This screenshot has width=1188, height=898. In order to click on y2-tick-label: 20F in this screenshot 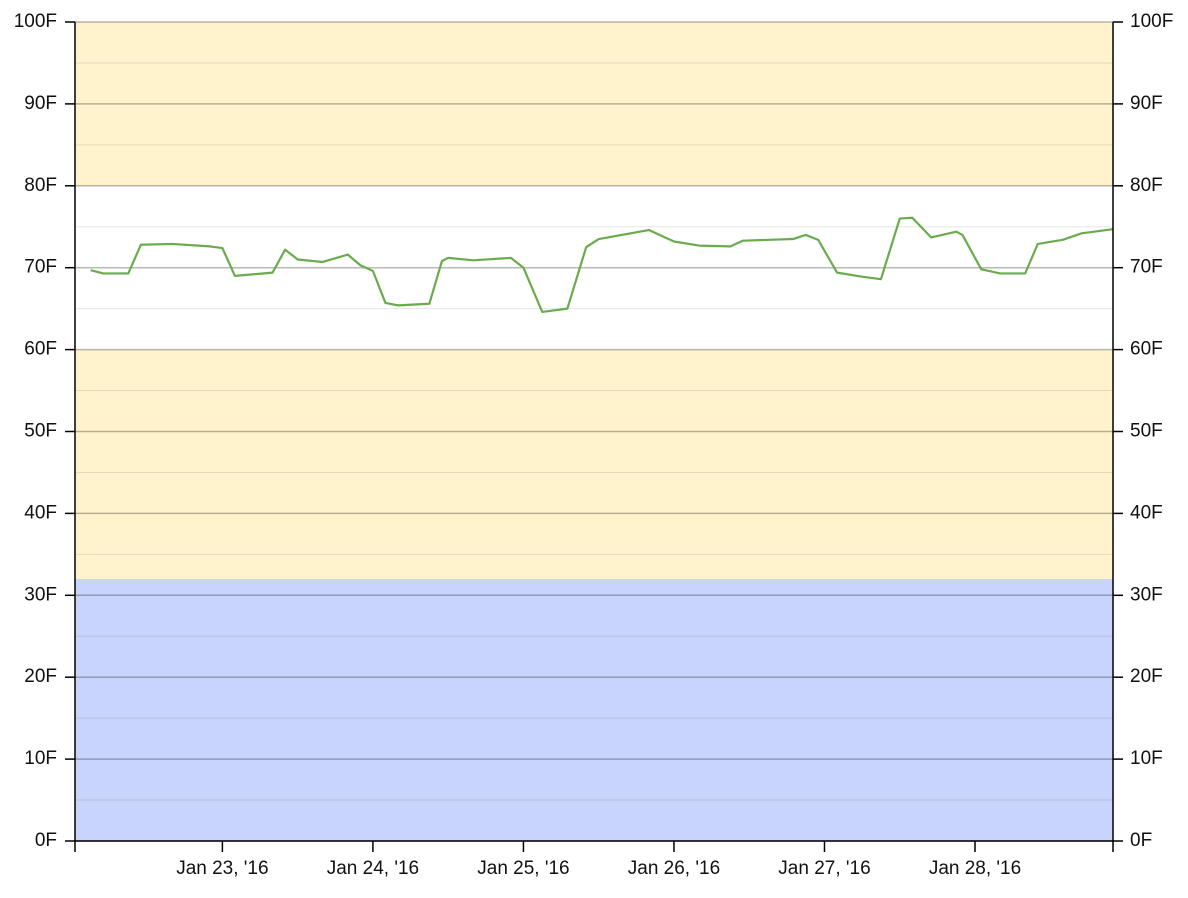, I will do `click(1146, 676)`.